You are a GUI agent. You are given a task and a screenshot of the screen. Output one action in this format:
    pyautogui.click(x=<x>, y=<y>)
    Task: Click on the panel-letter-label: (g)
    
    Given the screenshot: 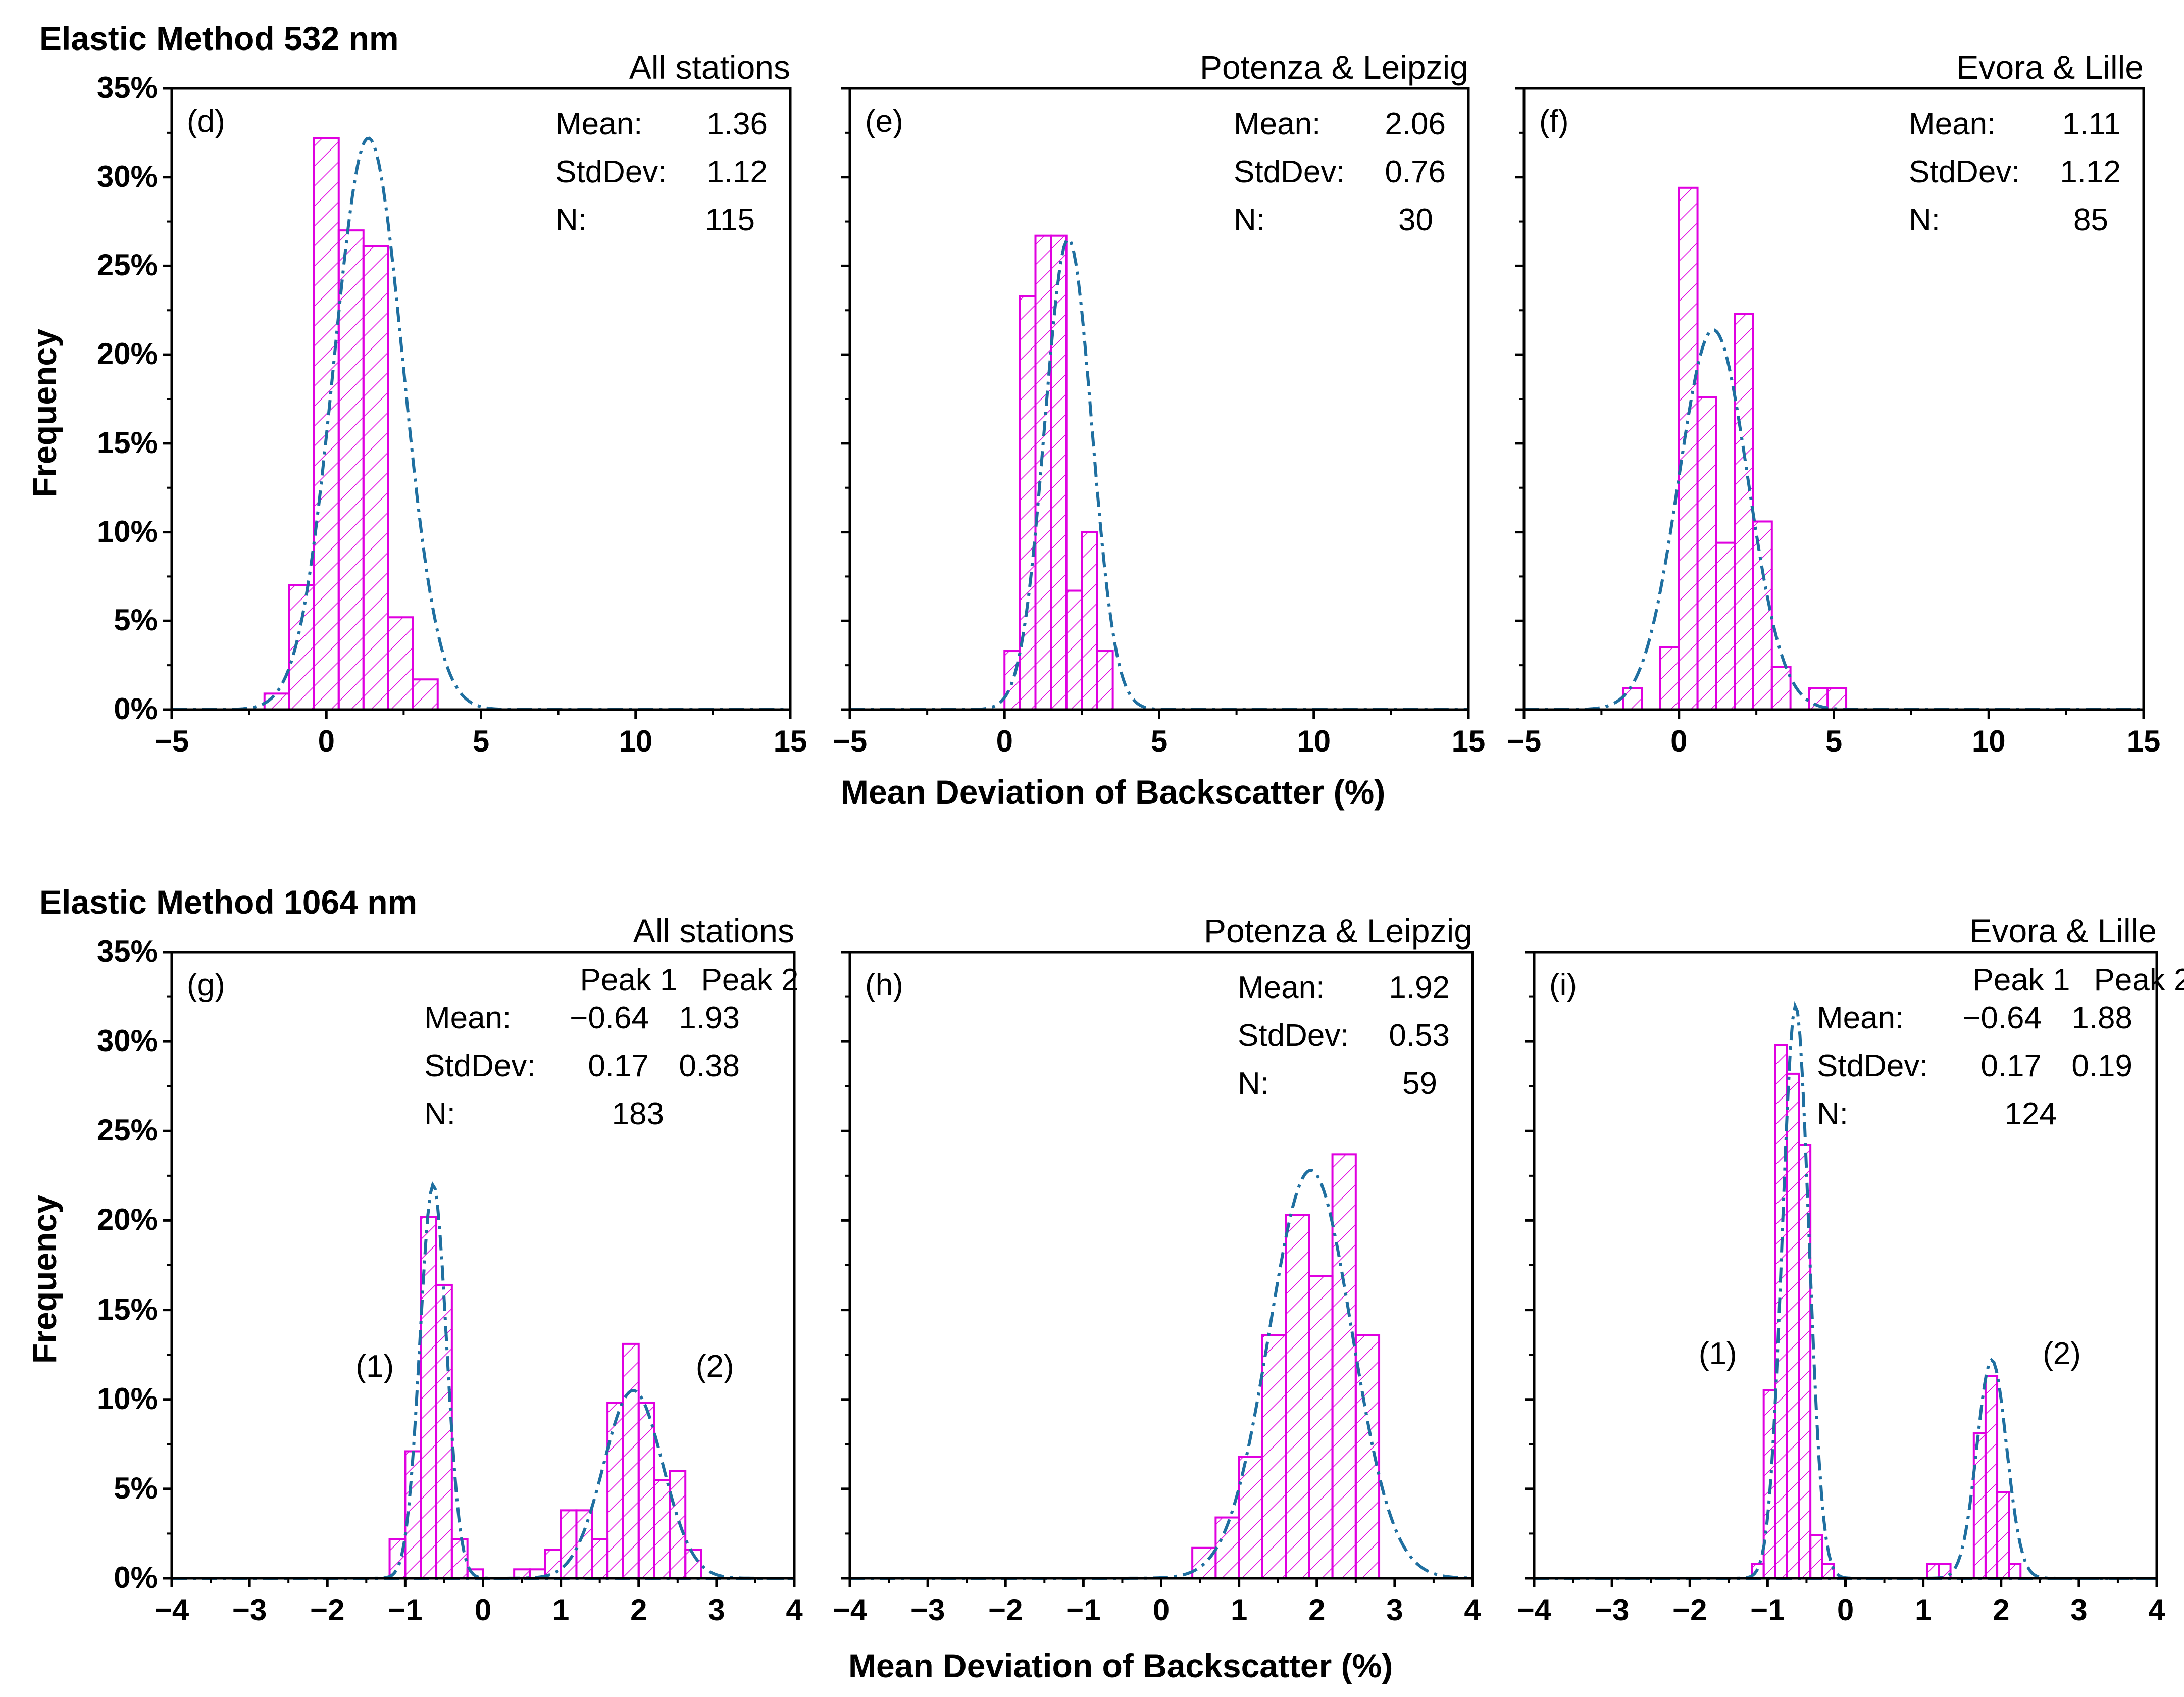 What is the action you would take?
    pyautogui.click(x=206, y=985)
    